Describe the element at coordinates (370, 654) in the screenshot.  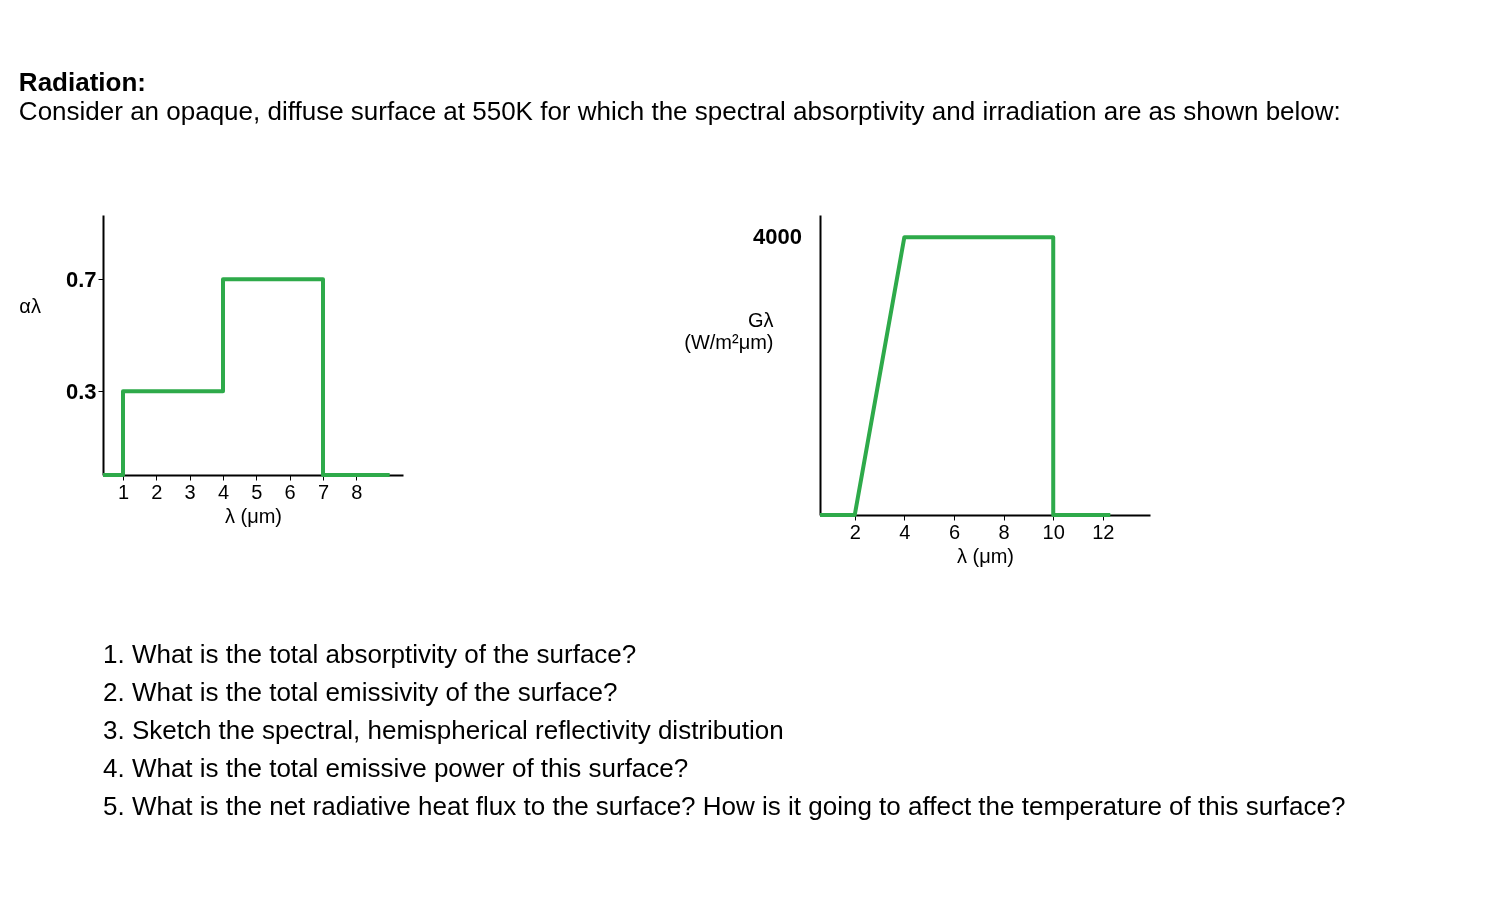
I see `text: 1. What is the total absorptivity of the surface?` at that location.